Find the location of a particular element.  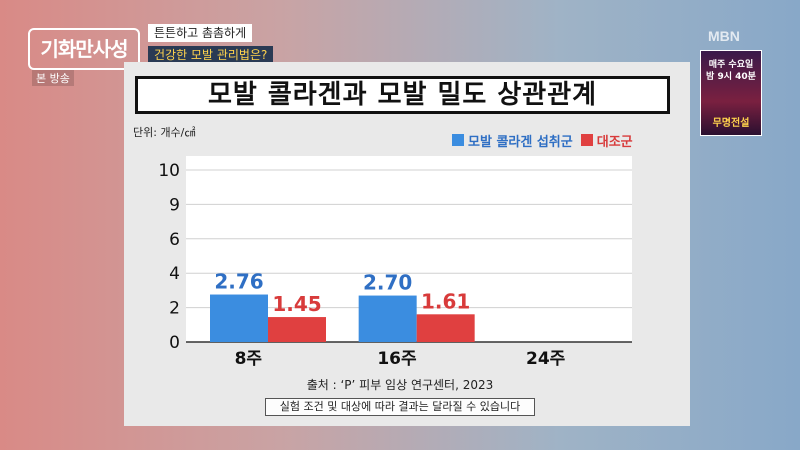

legend-label-series-1: 대조군 is located at coordinates (614, 142).